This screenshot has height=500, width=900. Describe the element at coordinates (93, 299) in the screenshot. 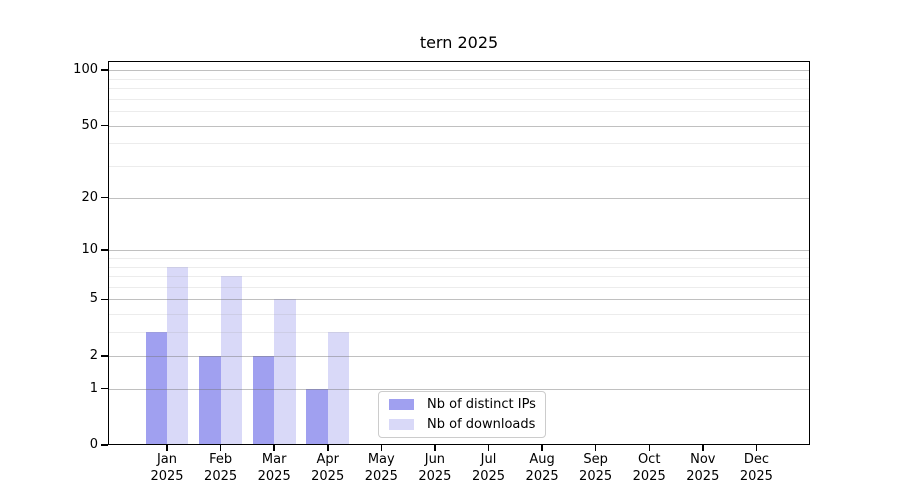

I see `y-tick-label-5: 5` at that location.